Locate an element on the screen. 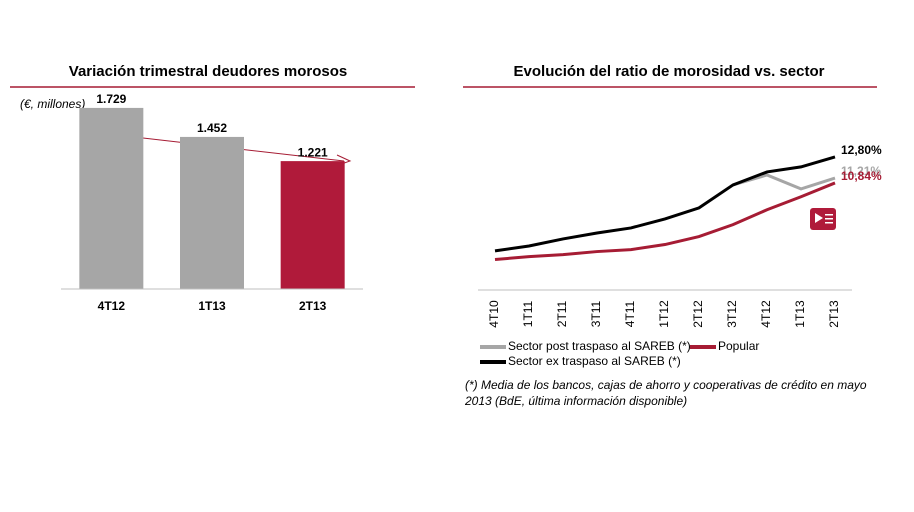  x-tick-label: 4T11 is located at coordinates (630, 313).